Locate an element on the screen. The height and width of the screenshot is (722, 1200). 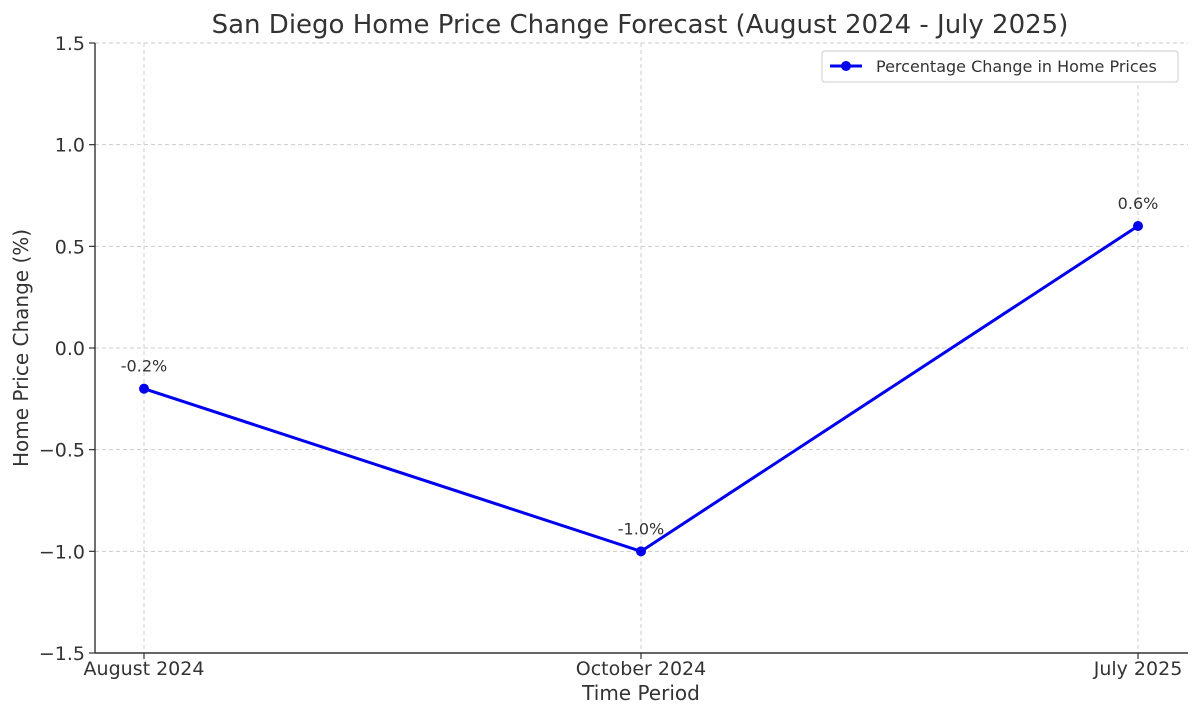
x-tick-label: July 2025 is located at coordinates (1138, 669).